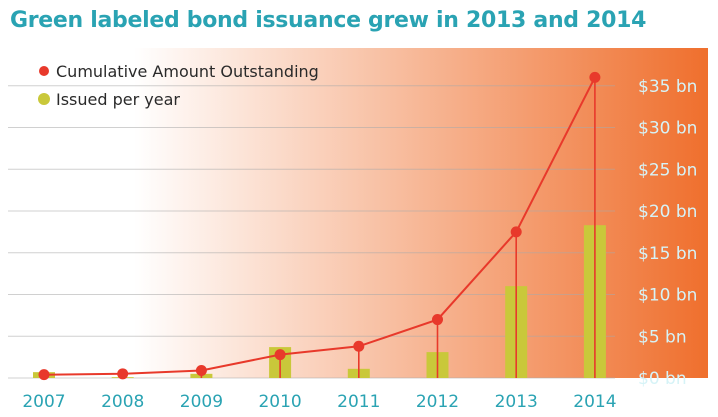 This screenshot has width=718, height=417. Describe the element at coordinates (667, 296) in the screenshot. I see `y-tick-label: $10 bn` at that location.